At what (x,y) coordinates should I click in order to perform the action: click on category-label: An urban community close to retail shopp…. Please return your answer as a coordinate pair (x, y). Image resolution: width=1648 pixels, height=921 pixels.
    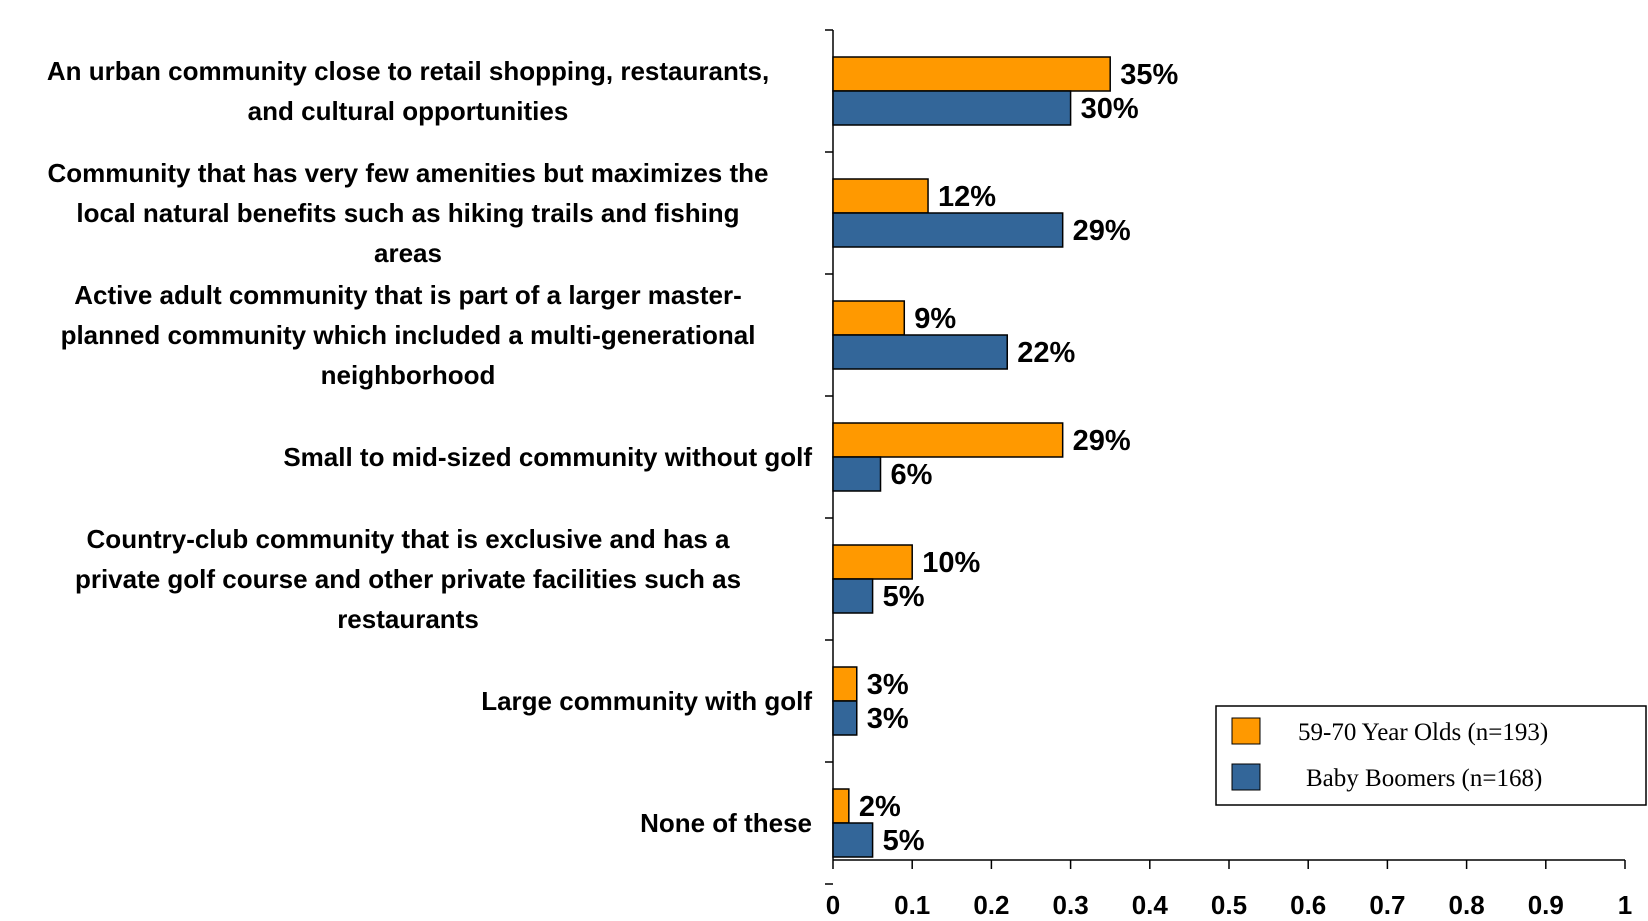
    Looking at the image, I should click on (408, 91).